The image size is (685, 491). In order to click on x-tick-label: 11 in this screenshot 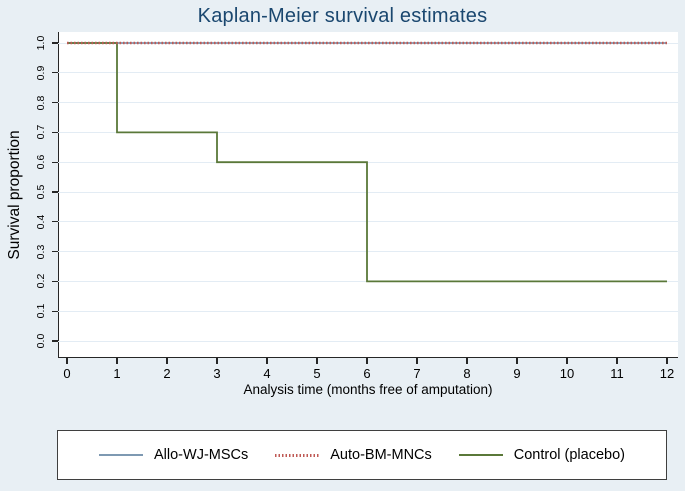, I will do `click(617, 373)`.